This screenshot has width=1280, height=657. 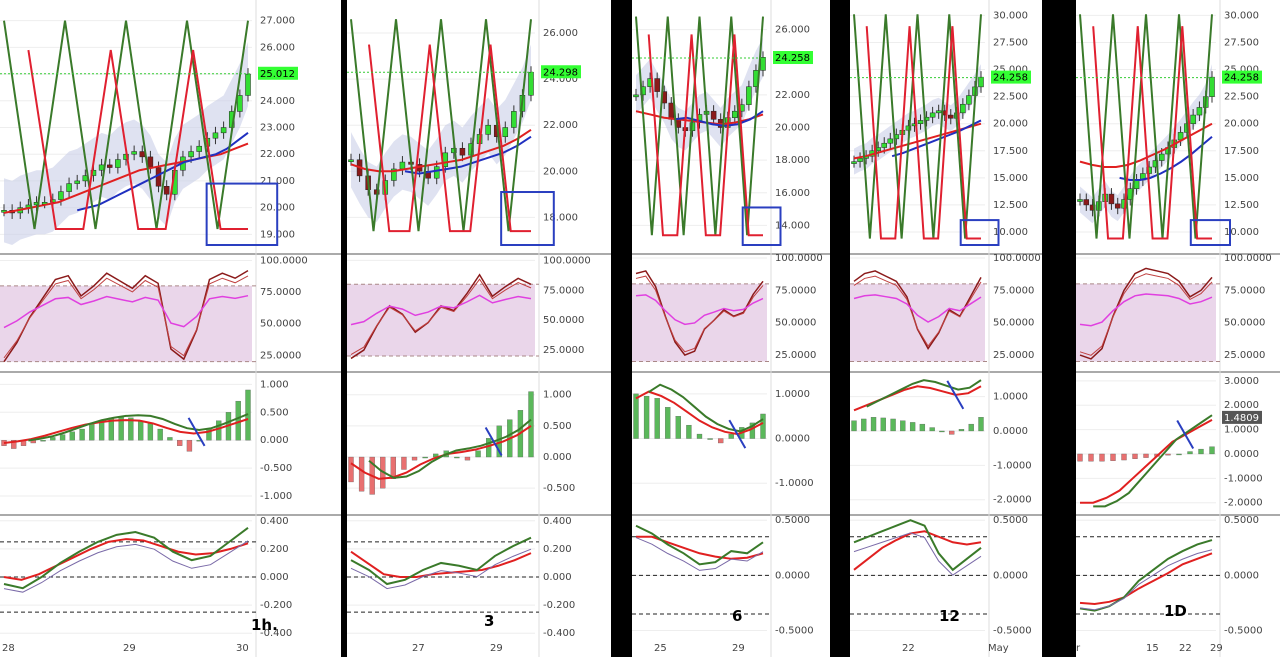 I want to click on macd-value-tag: 1.4809, so click(x=1242, y=417).